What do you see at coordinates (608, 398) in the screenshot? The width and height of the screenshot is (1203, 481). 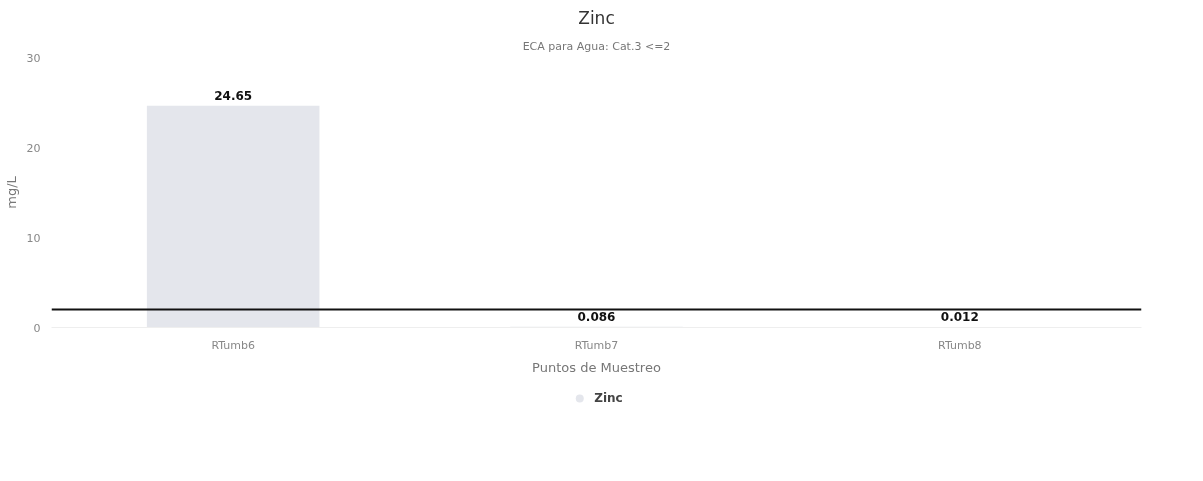 I see `legend-label: Zinc` at bounding box center [608, 398].